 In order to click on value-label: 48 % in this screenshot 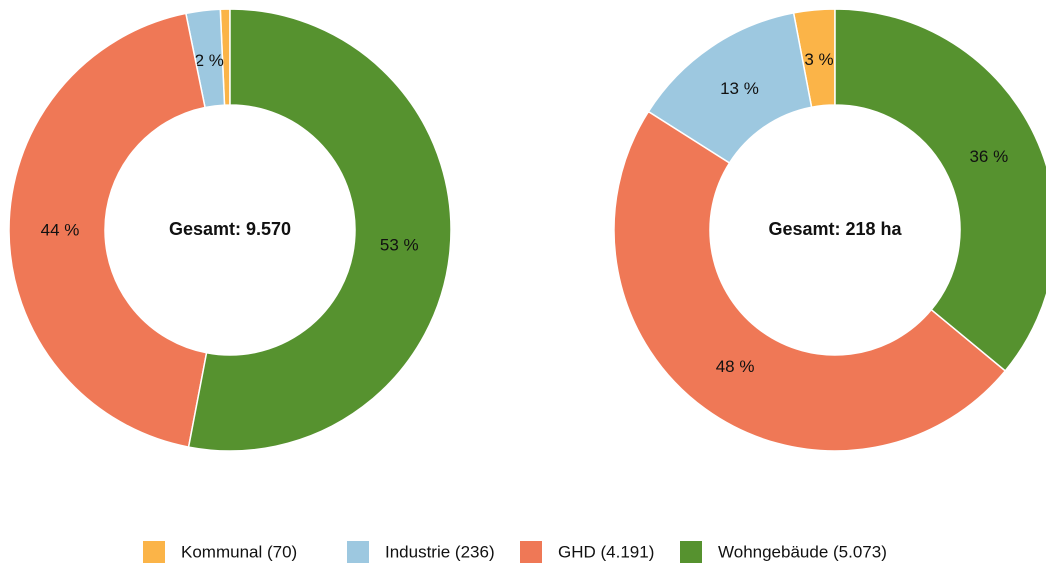, I will do `click(735, 366)`.